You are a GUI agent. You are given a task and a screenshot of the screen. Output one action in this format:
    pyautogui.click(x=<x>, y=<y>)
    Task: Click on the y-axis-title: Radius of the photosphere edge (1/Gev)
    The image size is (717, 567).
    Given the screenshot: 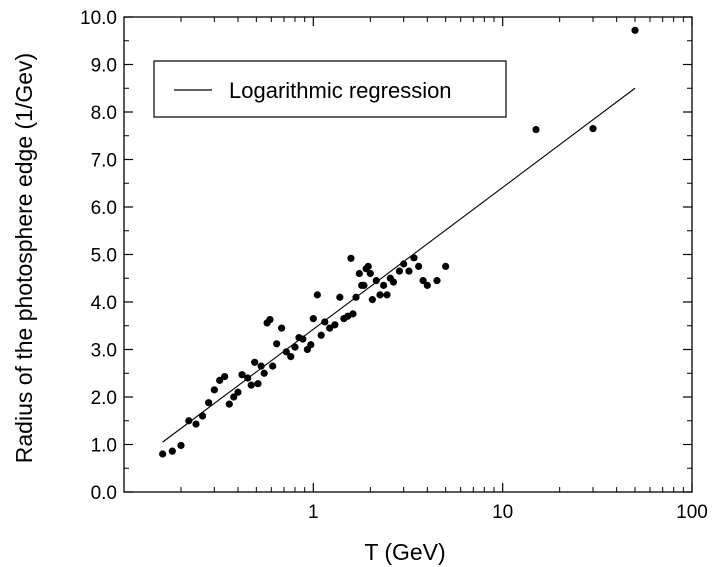 What is the action you would take?
    pyautogui.click(x=24, y=258)
    